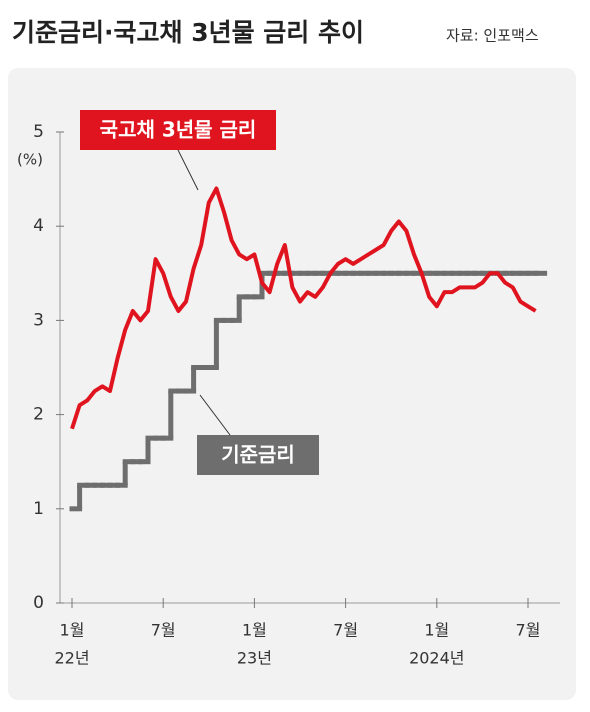  What do you see at coordinates (188, 32) in the screenshot?
I see `chart-title: 기준금리·국고채 3년물 금리 추이` at bounding box center [188, 32].